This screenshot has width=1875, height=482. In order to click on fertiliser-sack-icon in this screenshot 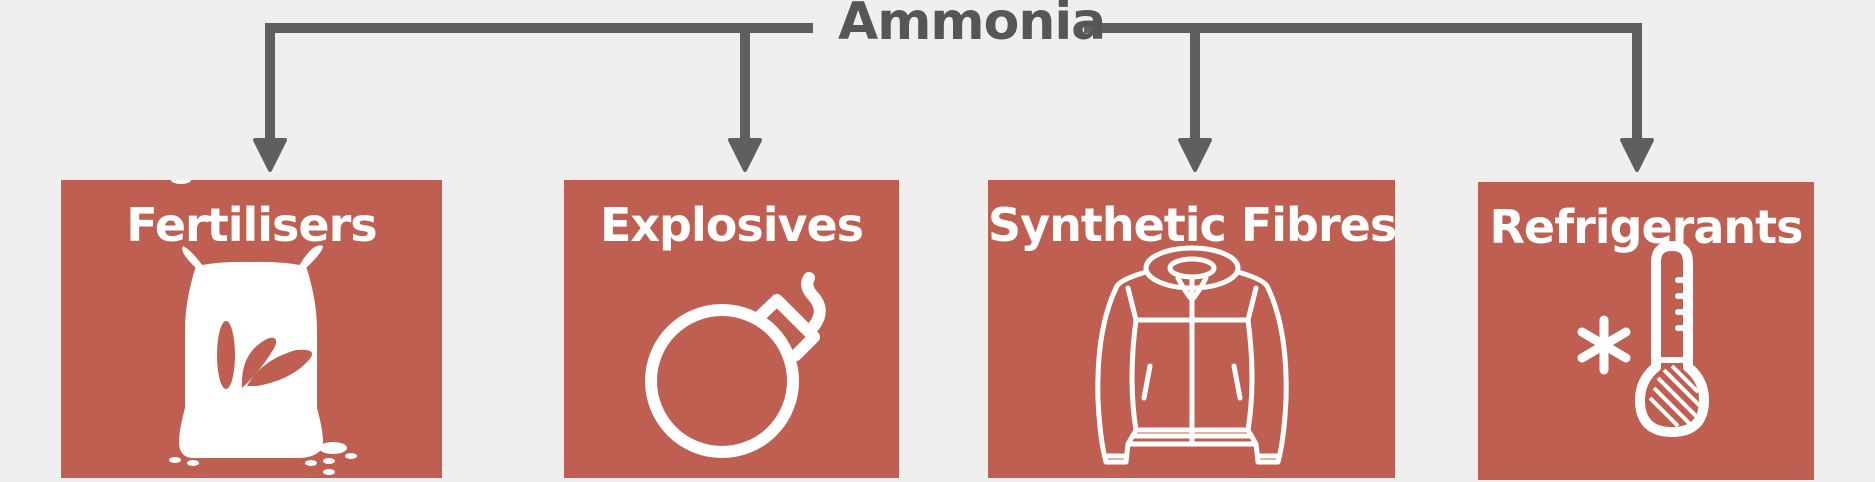, I will do `click(263, 327)`.